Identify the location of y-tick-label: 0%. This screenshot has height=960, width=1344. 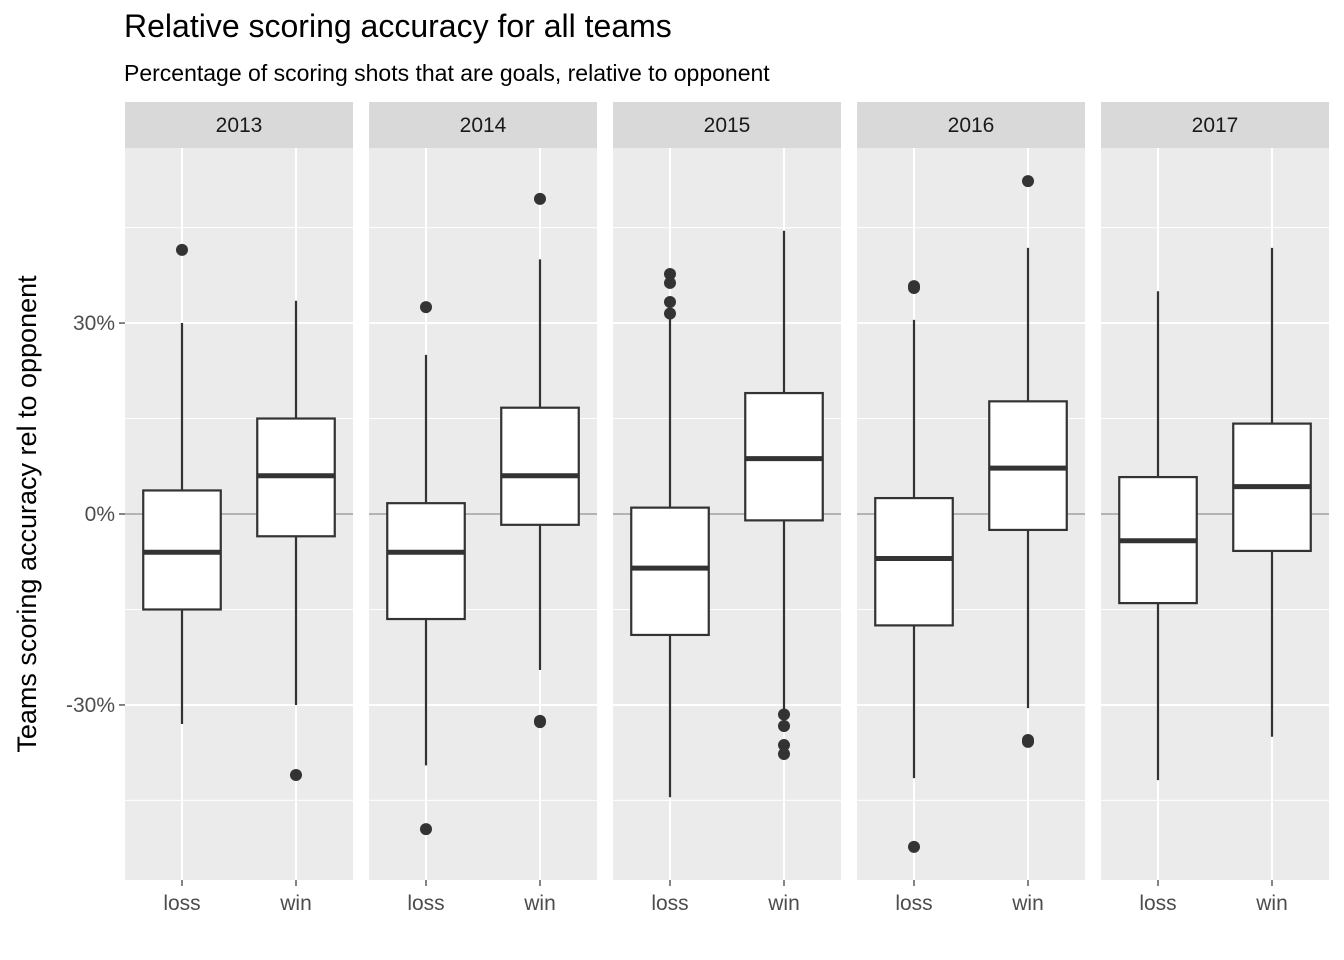
(100, 514).